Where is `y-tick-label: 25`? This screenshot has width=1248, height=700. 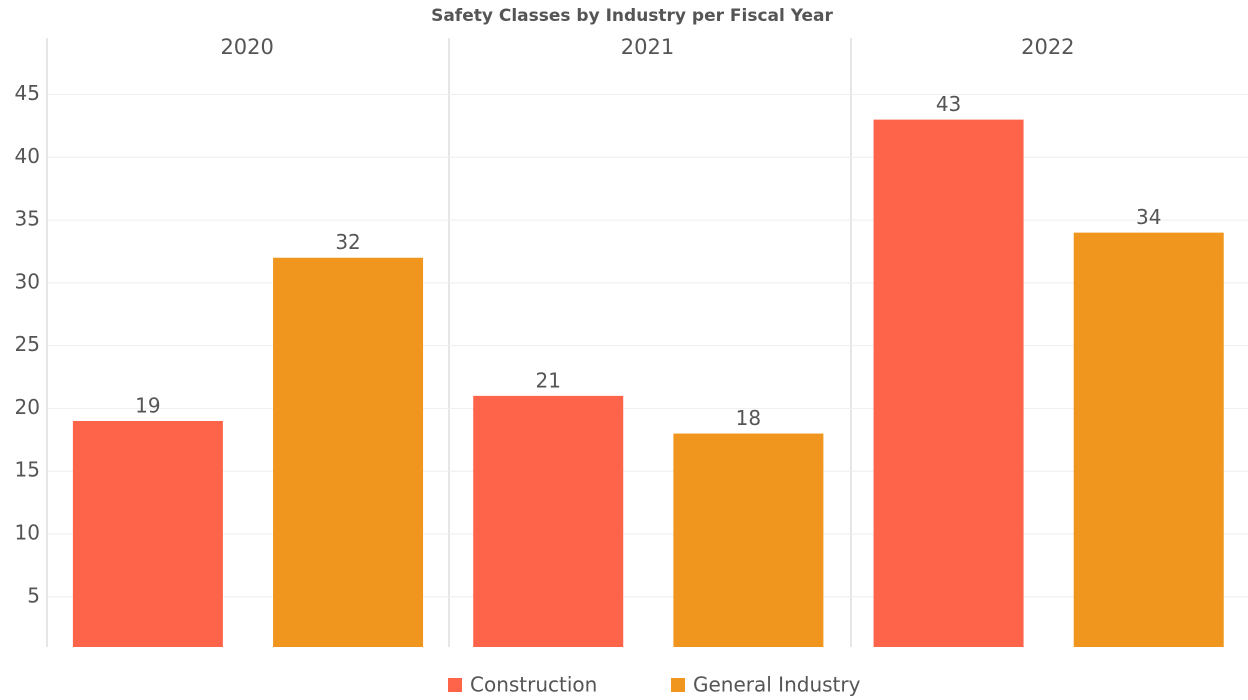 y-tick-label: 25 is located at coordinates (27, 344).